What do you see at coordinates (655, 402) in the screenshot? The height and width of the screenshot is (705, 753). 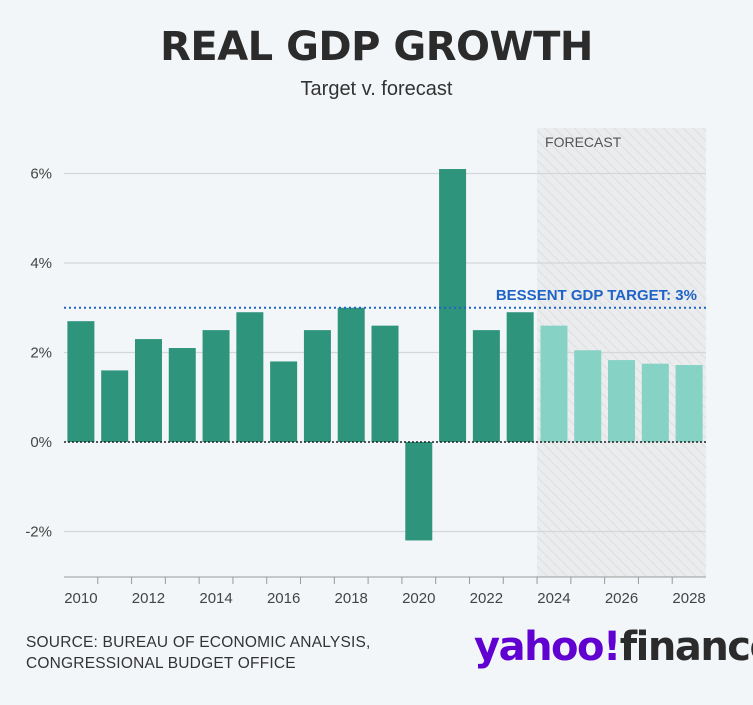 I see `bar-2027` at bounding box center [655, 402].